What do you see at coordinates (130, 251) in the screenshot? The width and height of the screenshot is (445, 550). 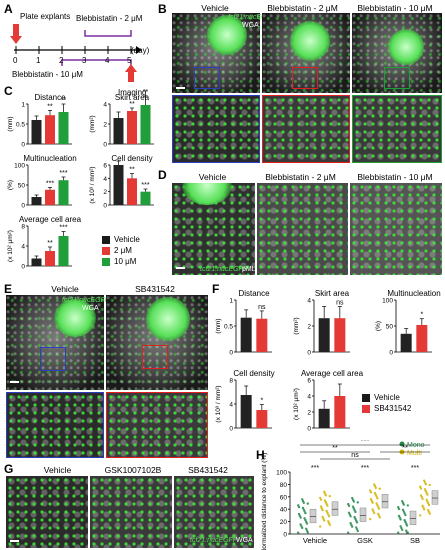 I see `legend-c: Vehicle 2 μM 10 μM` at bounding box center [130, 251].